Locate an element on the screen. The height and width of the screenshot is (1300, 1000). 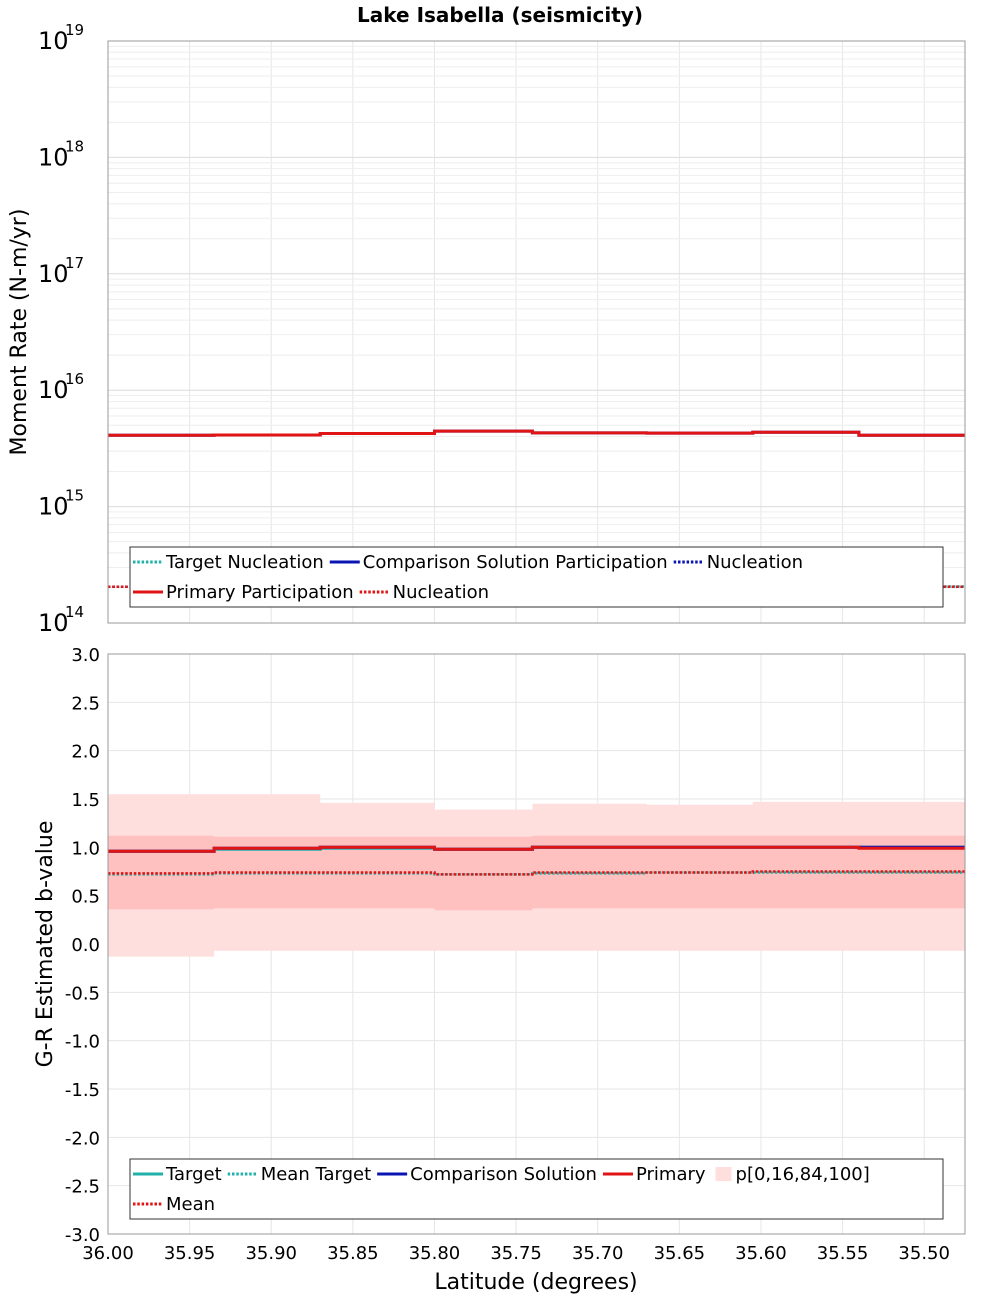
legend-item-p-0-16-84-100: p[0,16,84,100] is located at coordinates (792, 1174).